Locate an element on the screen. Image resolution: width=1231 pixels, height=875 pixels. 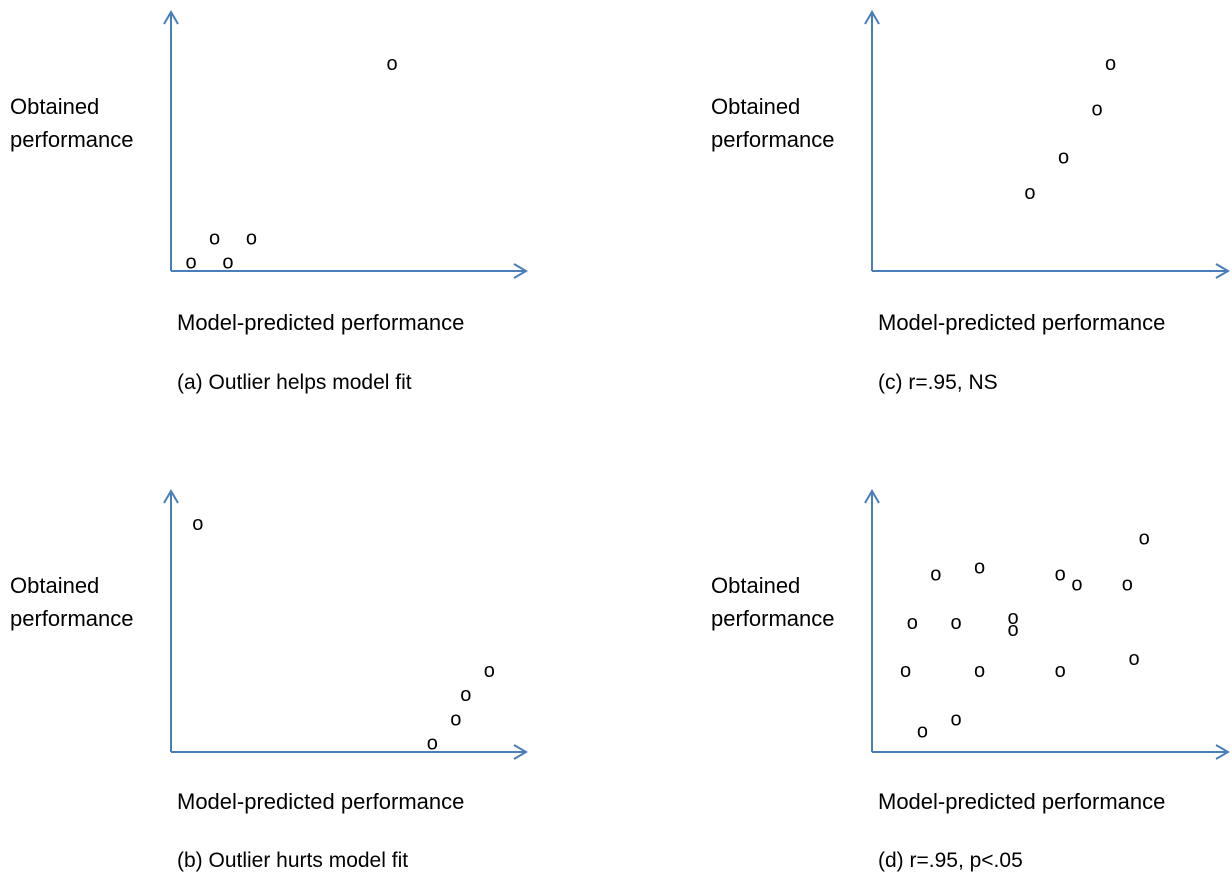
panel-caption: (d) r=.95, p<.05 is located at coordinates (950, 860).